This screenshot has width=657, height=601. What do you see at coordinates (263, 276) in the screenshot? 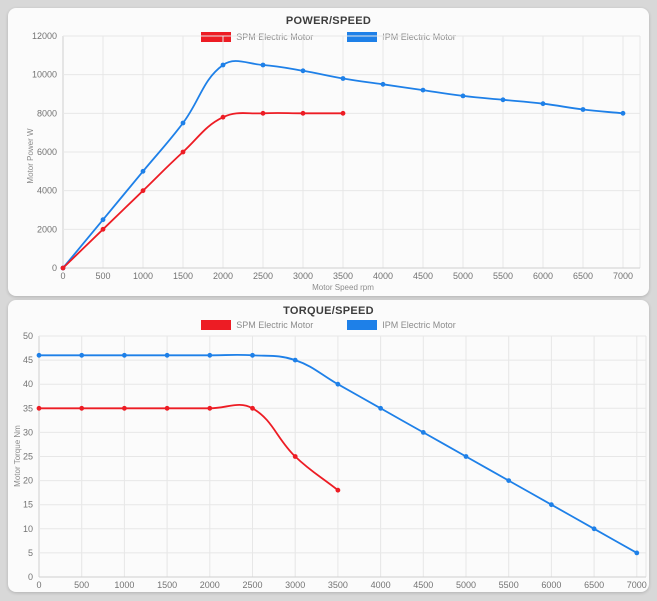
I see `x-axis-tick-label: 2500` at bounding box center [263, 276].